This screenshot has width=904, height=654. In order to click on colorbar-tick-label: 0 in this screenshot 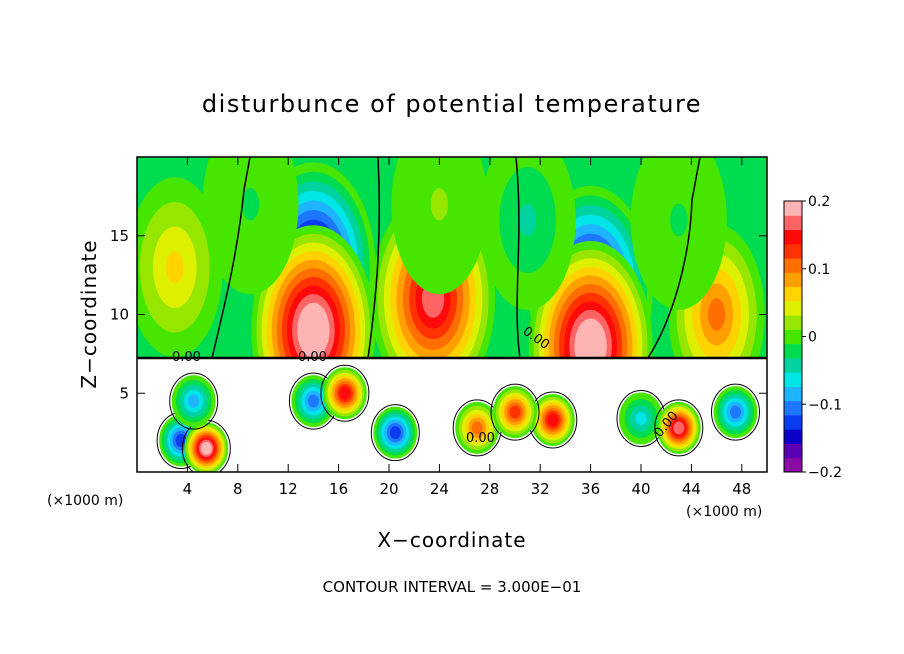, I will do `click(812, 338)`.